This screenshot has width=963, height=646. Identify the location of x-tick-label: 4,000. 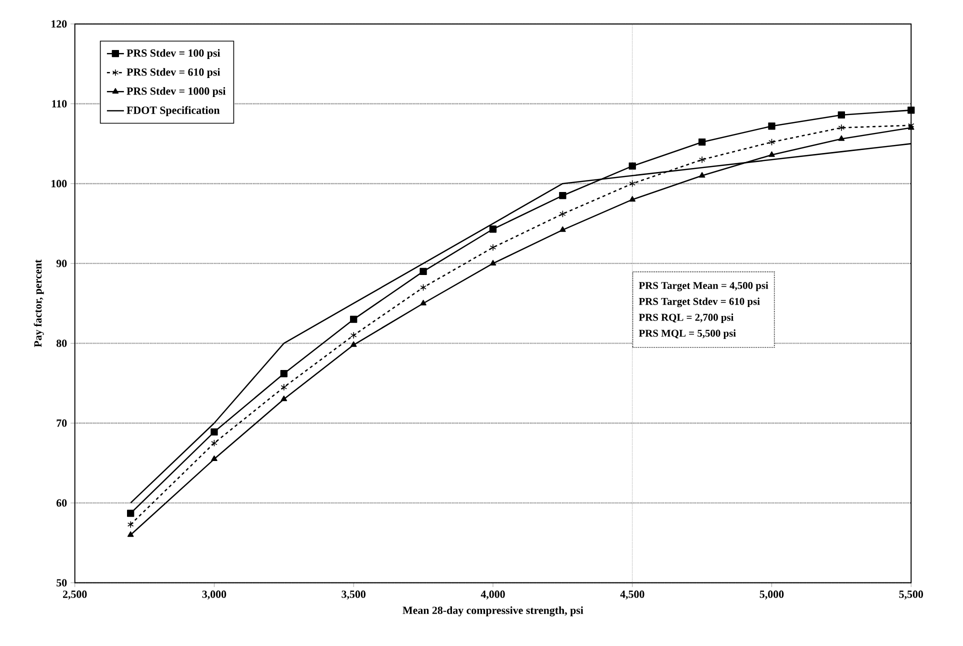
(492, 595).